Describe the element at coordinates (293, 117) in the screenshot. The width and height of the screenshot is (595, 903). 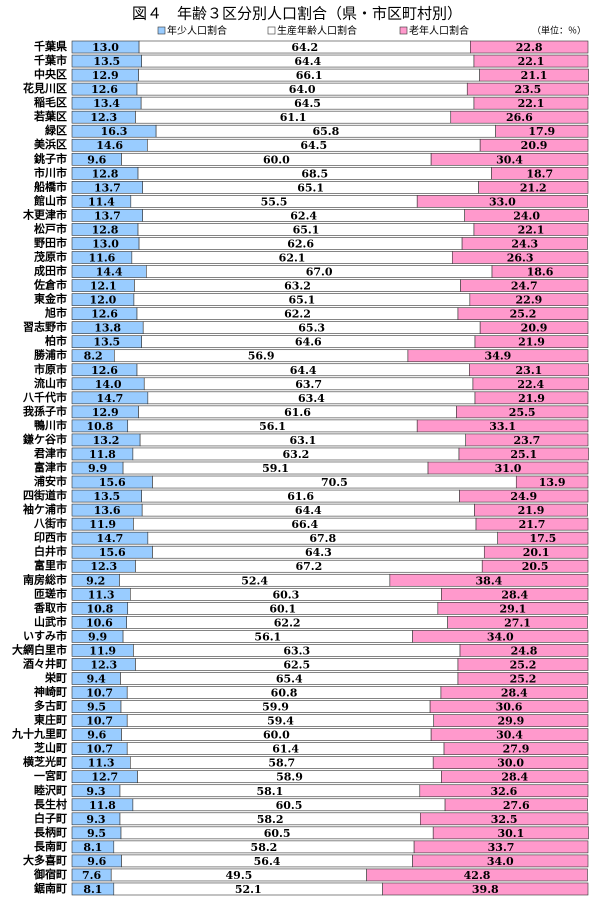
I see `value-label: 61.1` at that location.